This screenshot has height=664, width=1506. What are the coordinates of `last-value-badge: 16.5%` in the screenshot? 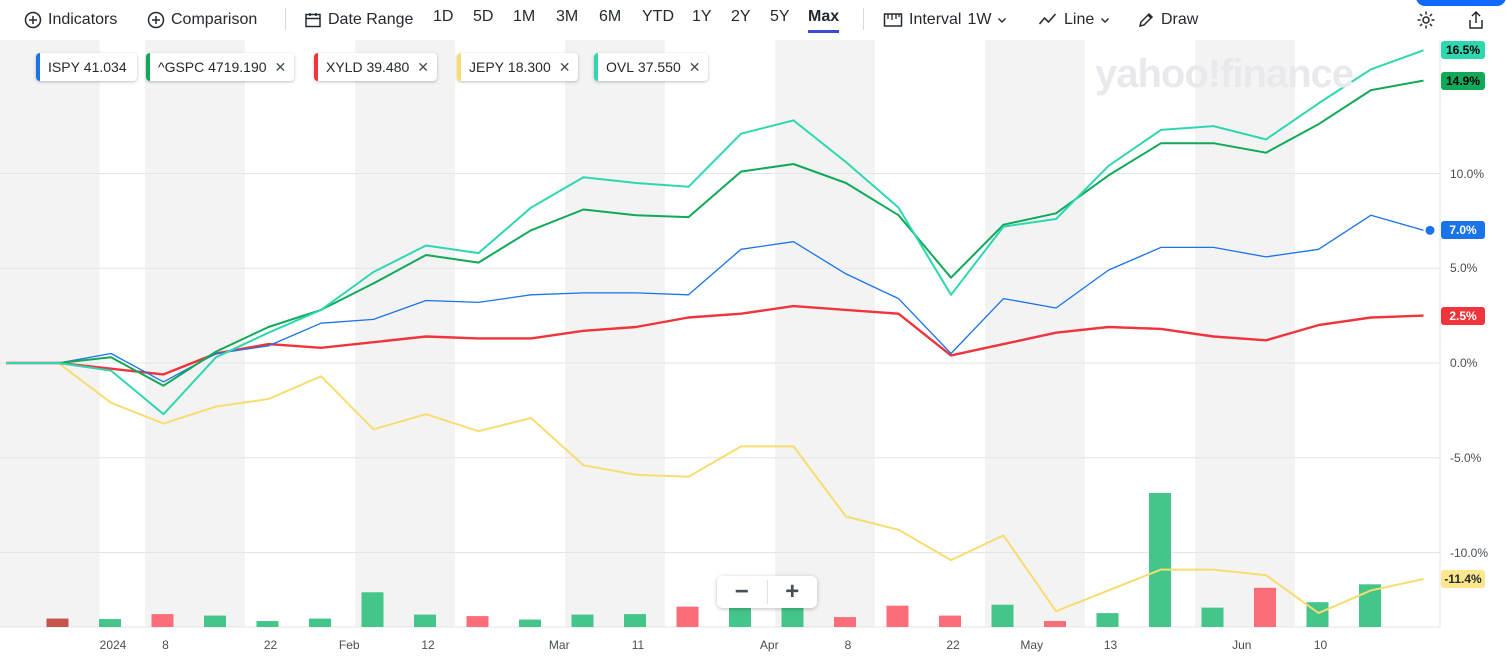 It's located at (1463, 50).